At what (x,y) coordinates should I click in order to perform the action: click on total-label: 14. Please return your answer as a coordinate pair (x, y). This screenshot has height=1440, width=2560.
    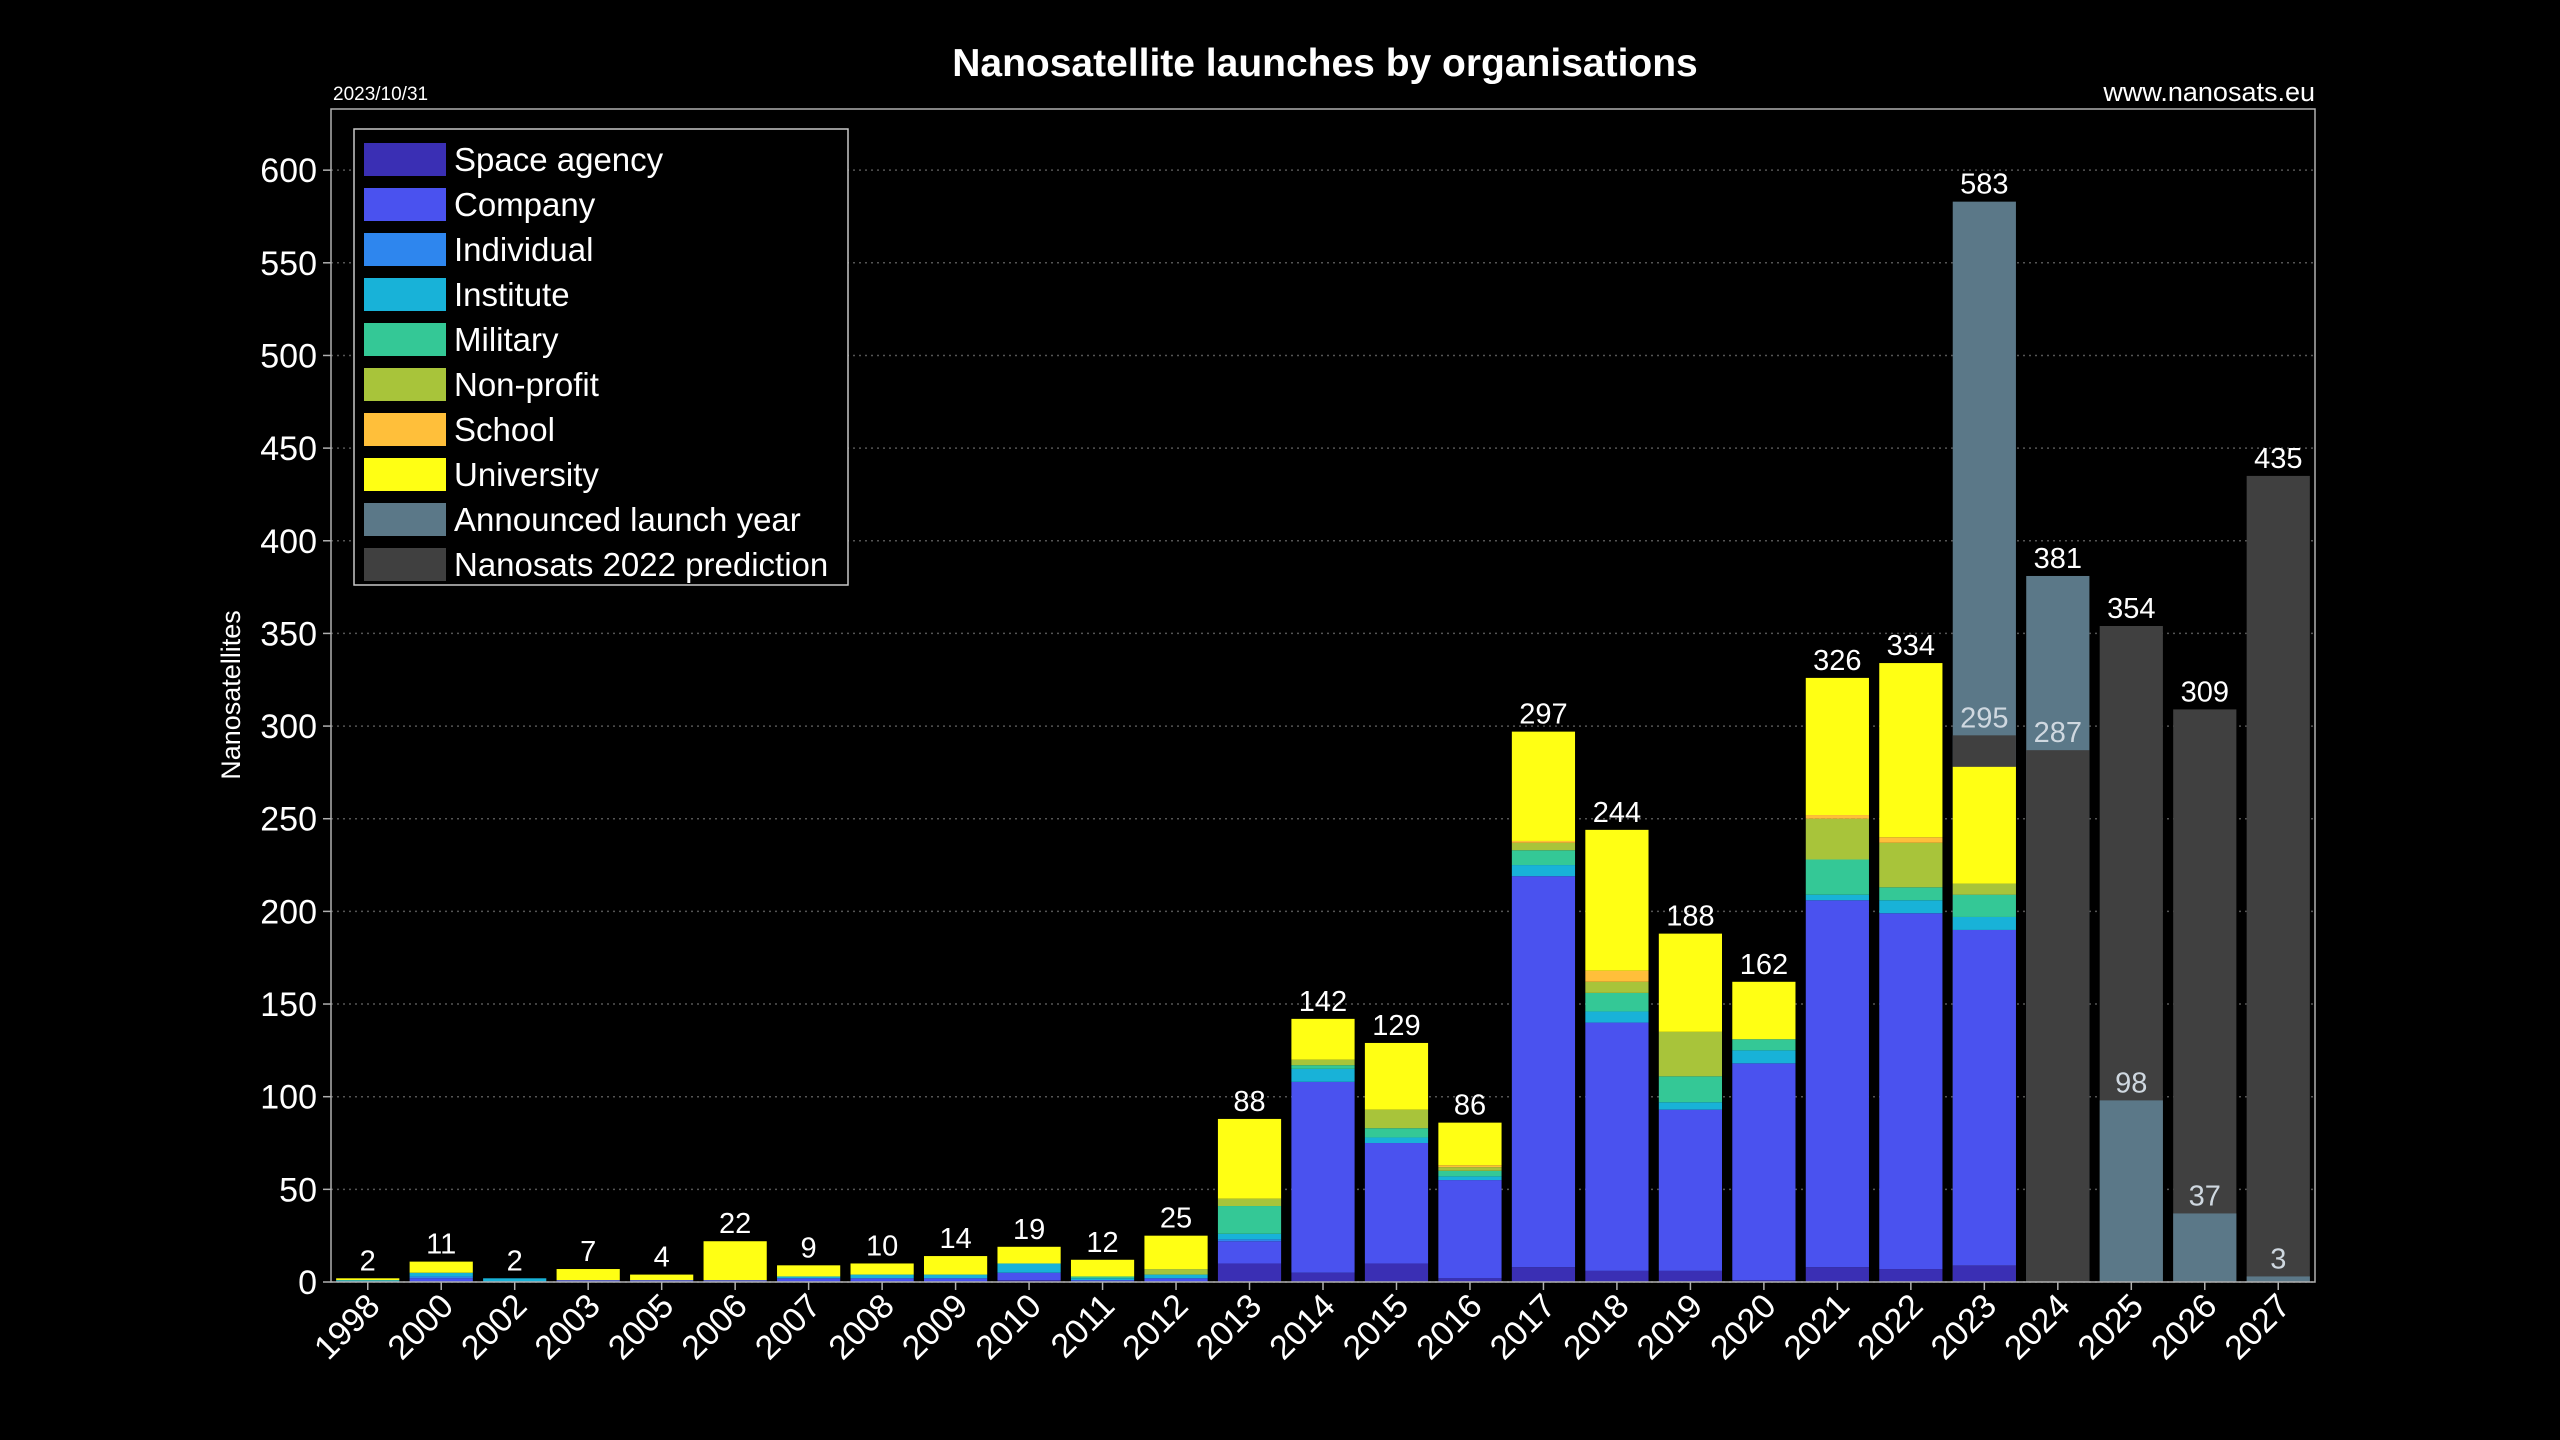
    Looking at the image, I should click on (955, 1239).